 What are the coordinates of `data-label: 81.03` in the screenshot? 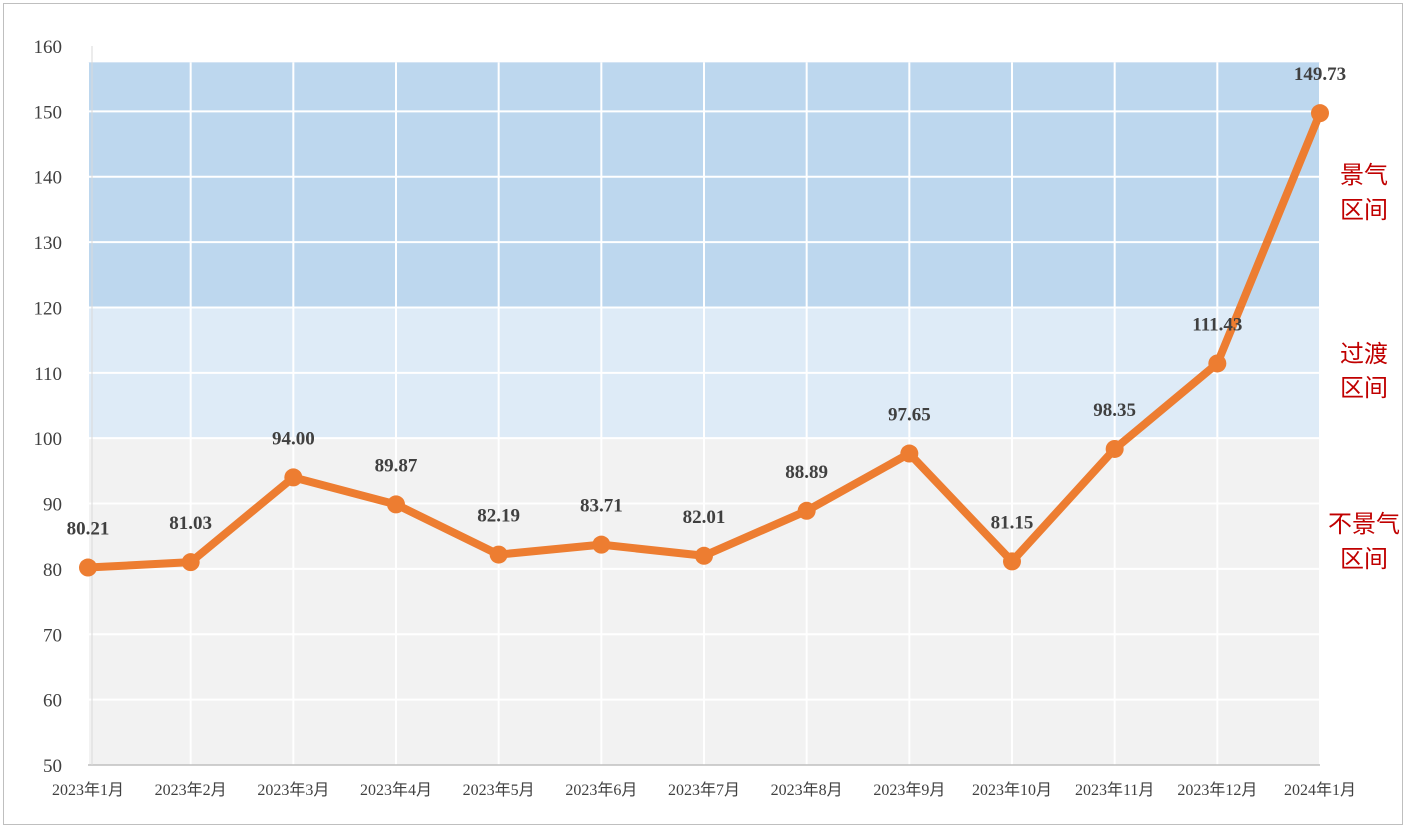 It's located at (190, 523).